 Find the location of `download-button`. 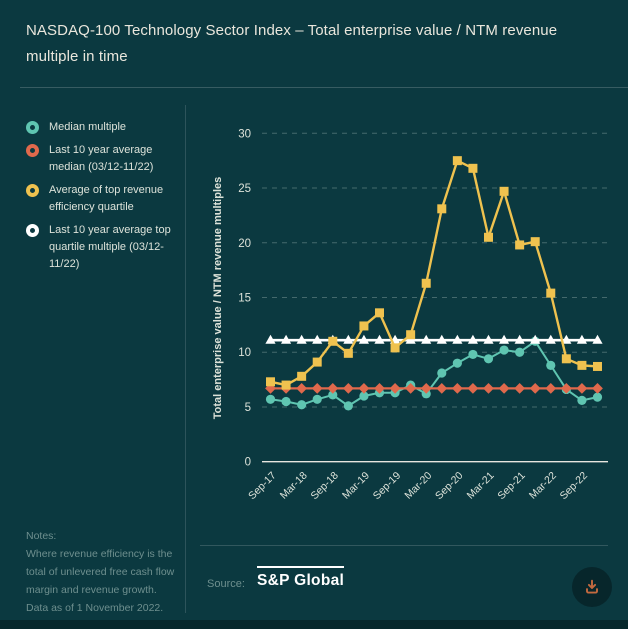

download-button is located at coordinates (592, 587).